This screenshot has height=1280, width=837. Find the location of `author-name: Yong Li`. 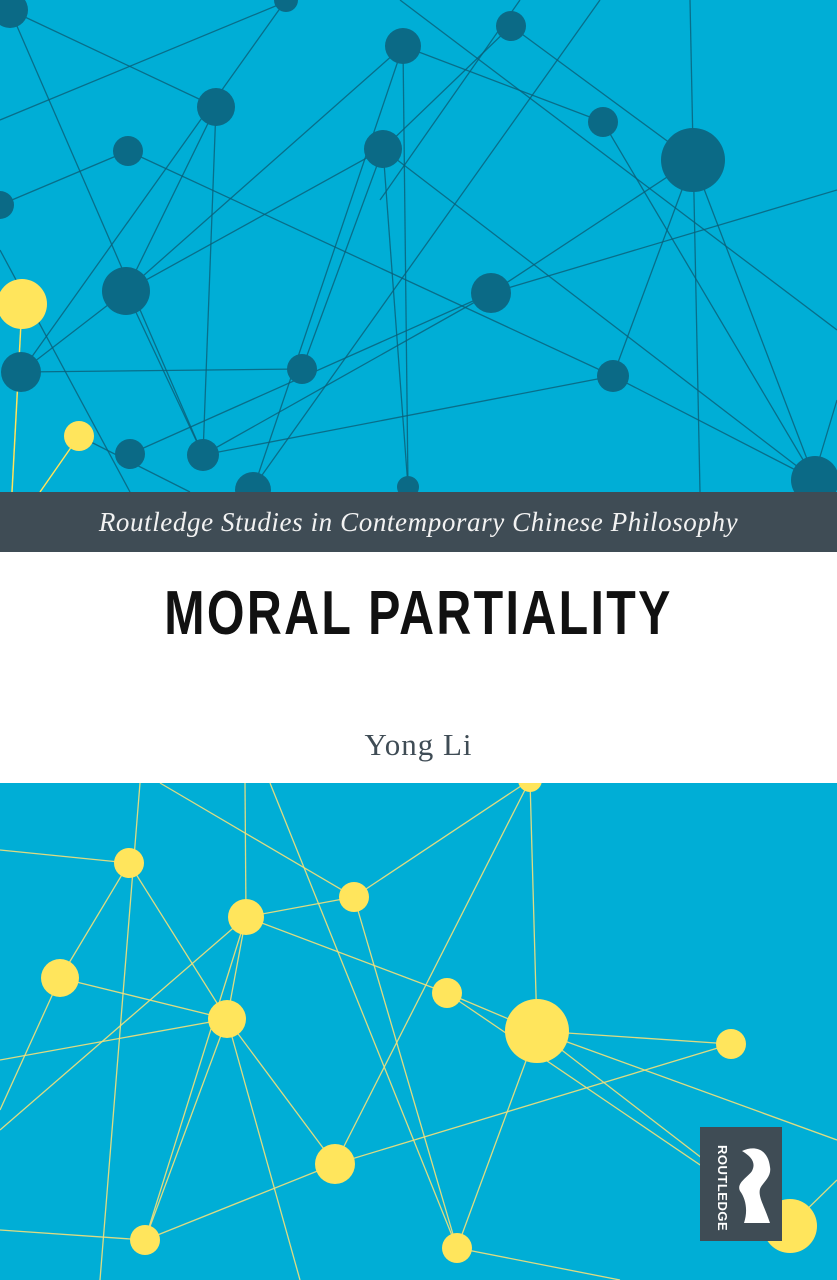

author-name: Yong Li is located at coordinates (418, 744).